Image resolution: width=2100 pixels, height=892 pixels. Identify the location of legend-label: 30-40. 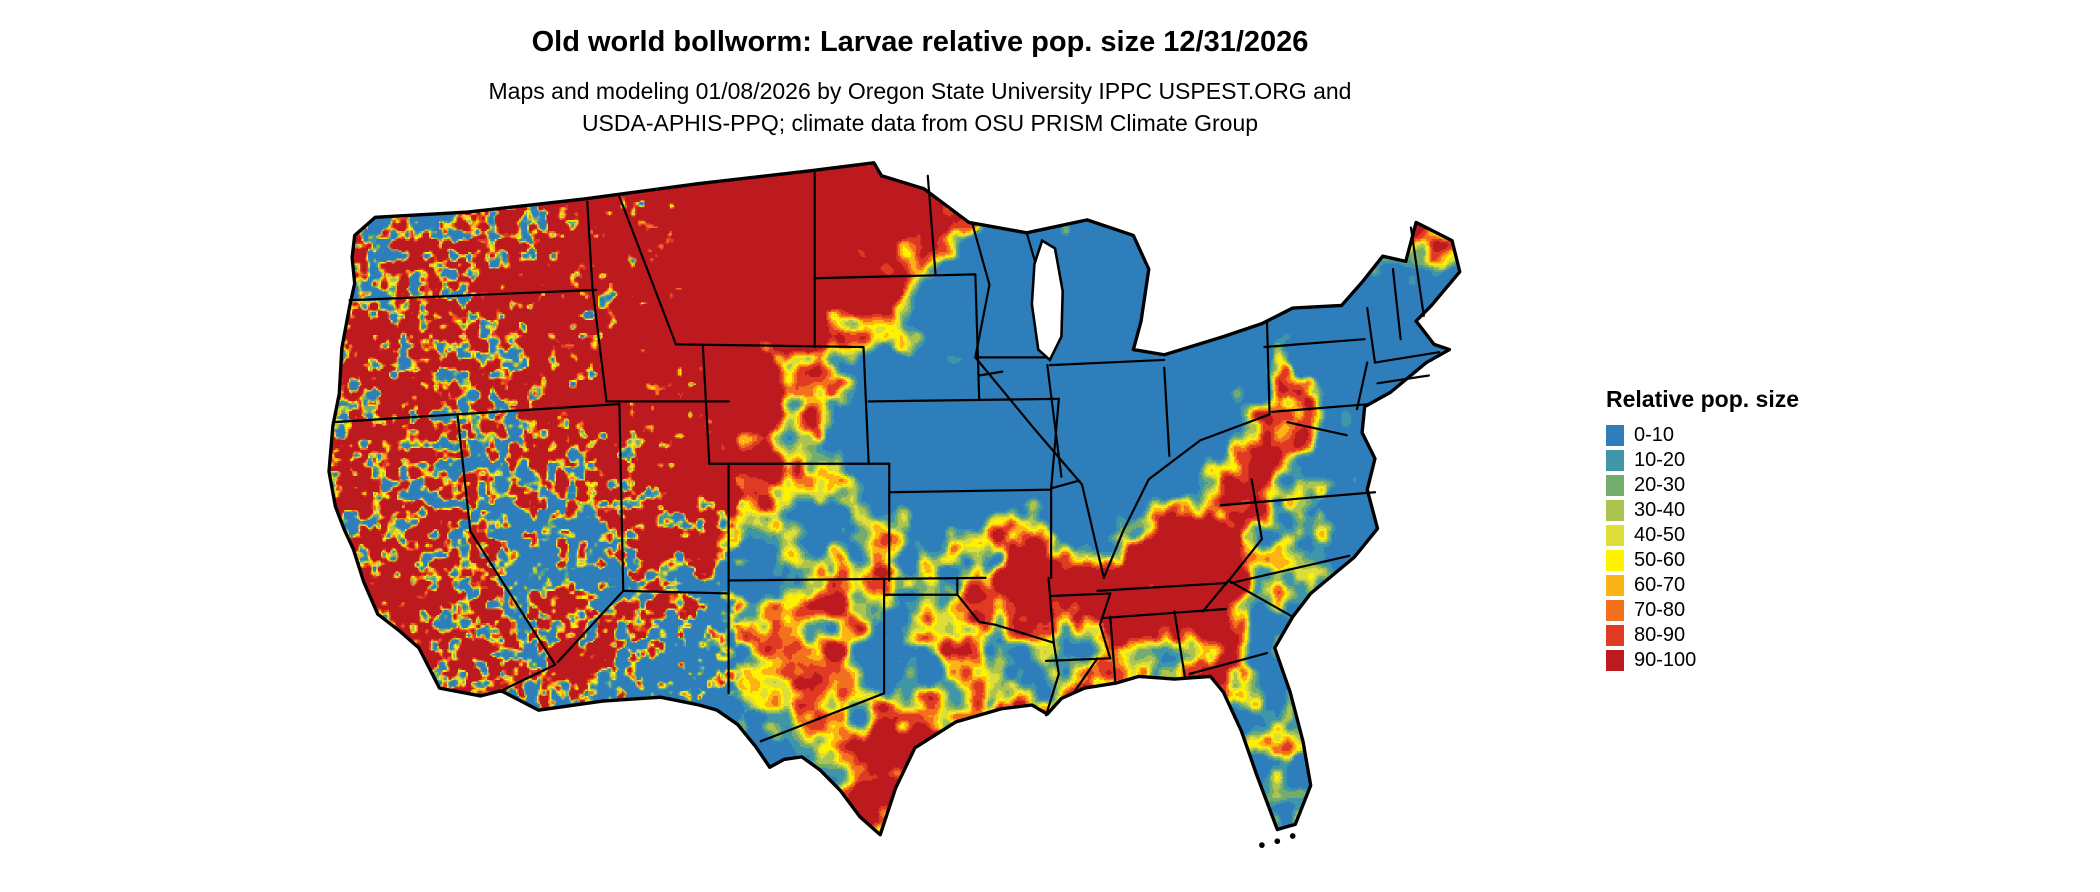
(1660, 510).